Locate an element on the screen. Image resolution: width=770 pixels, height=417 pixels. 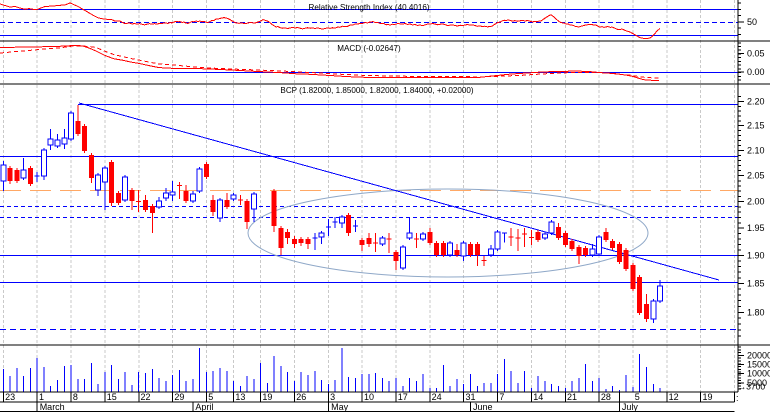
svg-text: 0.05 is located at coordinates (756, 53).